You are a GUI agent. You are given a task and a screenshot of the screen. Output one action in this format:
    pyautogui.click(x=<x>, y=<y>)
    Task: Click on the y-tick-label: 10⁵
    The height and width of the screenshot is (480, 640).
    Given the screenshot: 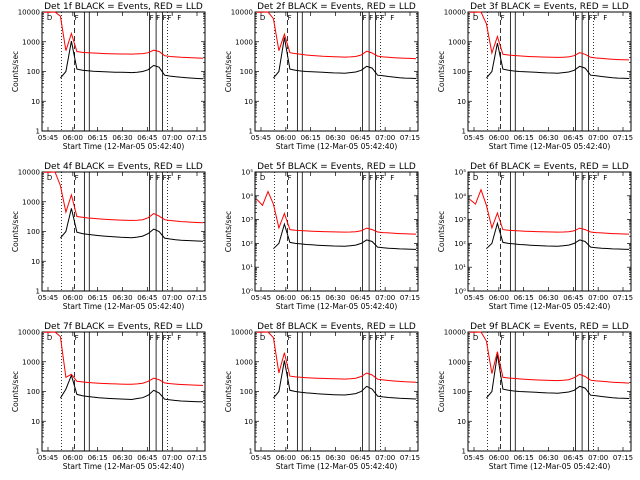 What is the action you would take?
    pyautogui.click(x=247, y=173)
    